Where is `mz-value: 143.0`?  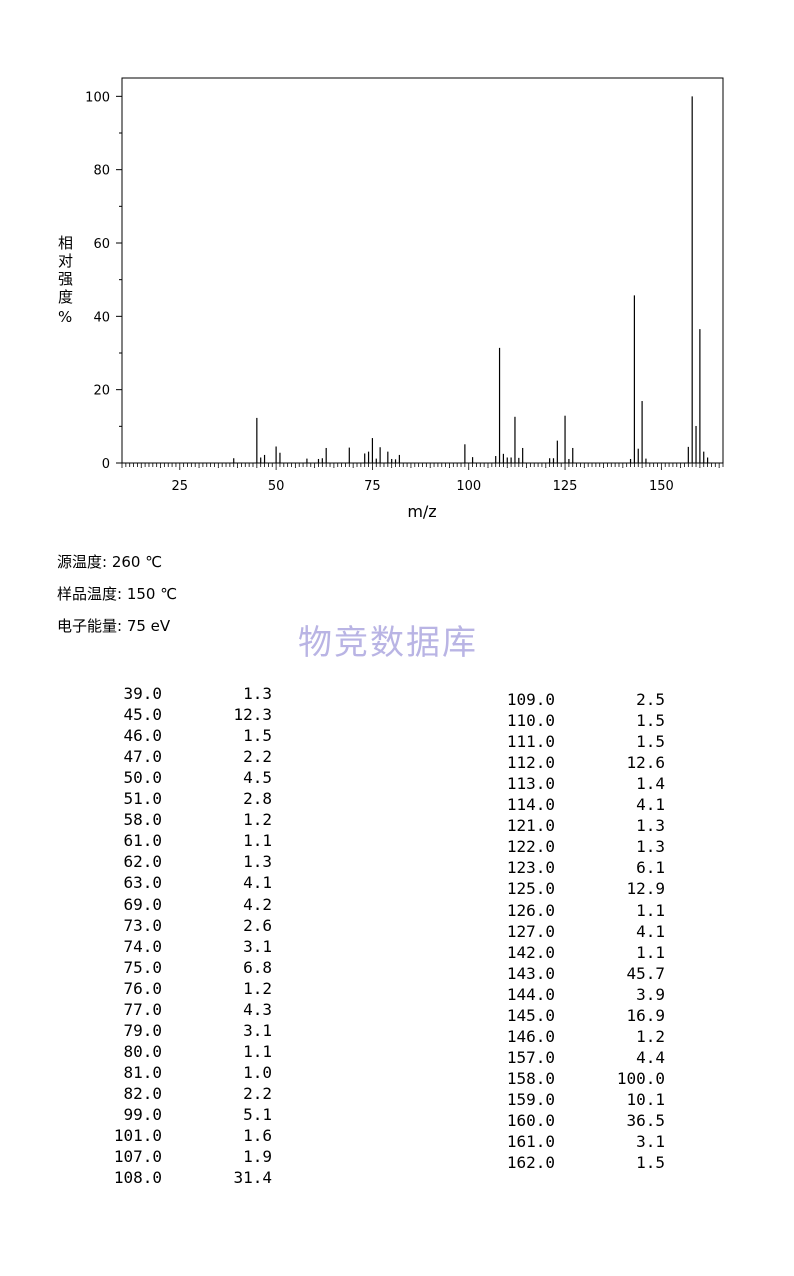 mz-value: 143.0 is located at coordinates (530, 973).